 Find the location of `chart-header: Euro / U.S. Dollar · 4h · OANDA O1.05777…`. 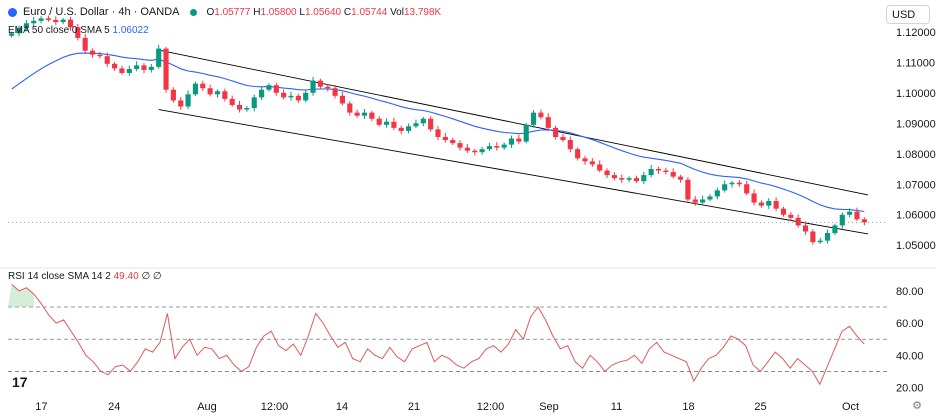

chart-header: Euro / U.S. Dollar · 4h · OANDA O1.05777… is located at coordinates (224, 12).